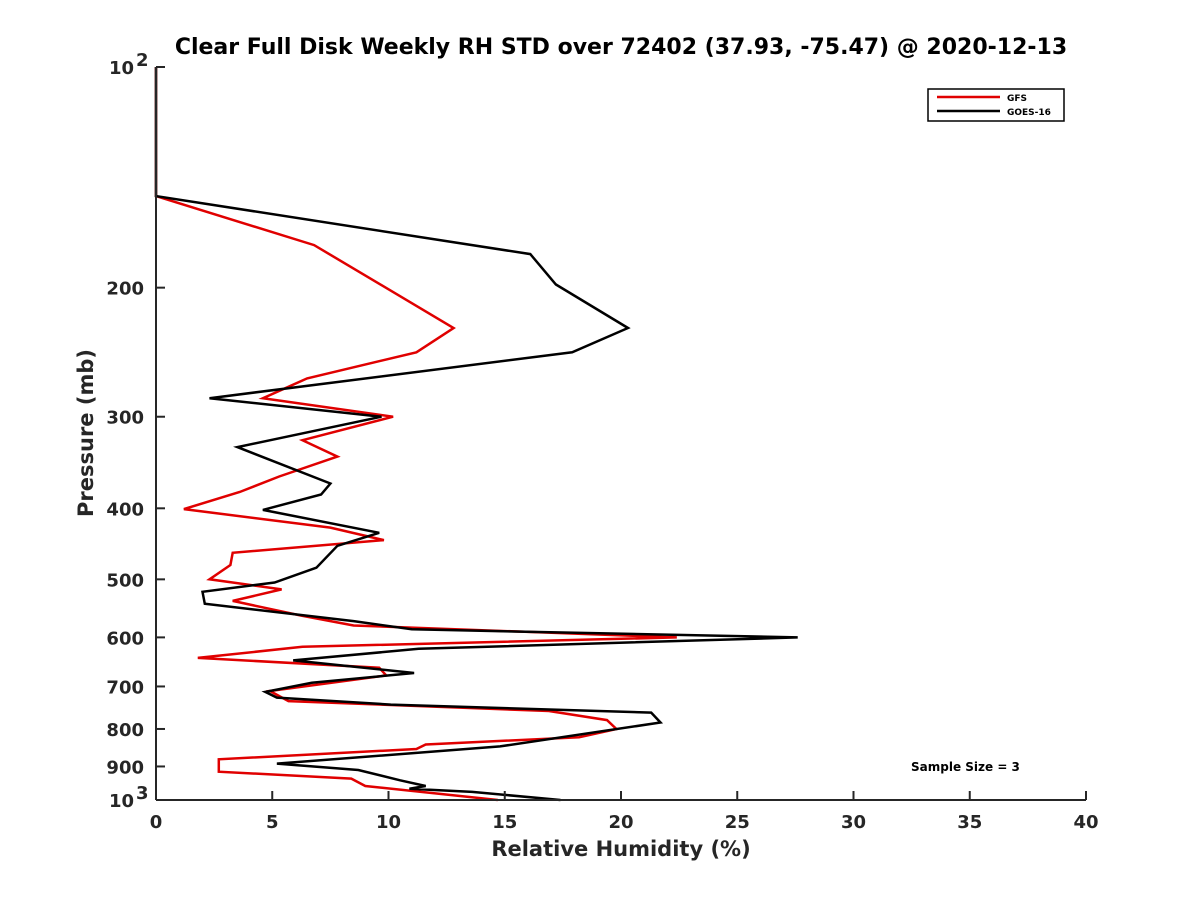 Image resolution: width=1200 pixels, height=900 pixels. What do you see at coordinates (1017, 99) in the screenshot?
I see `legend-label-gfs: GFS` at bounding box center [1017, 99].